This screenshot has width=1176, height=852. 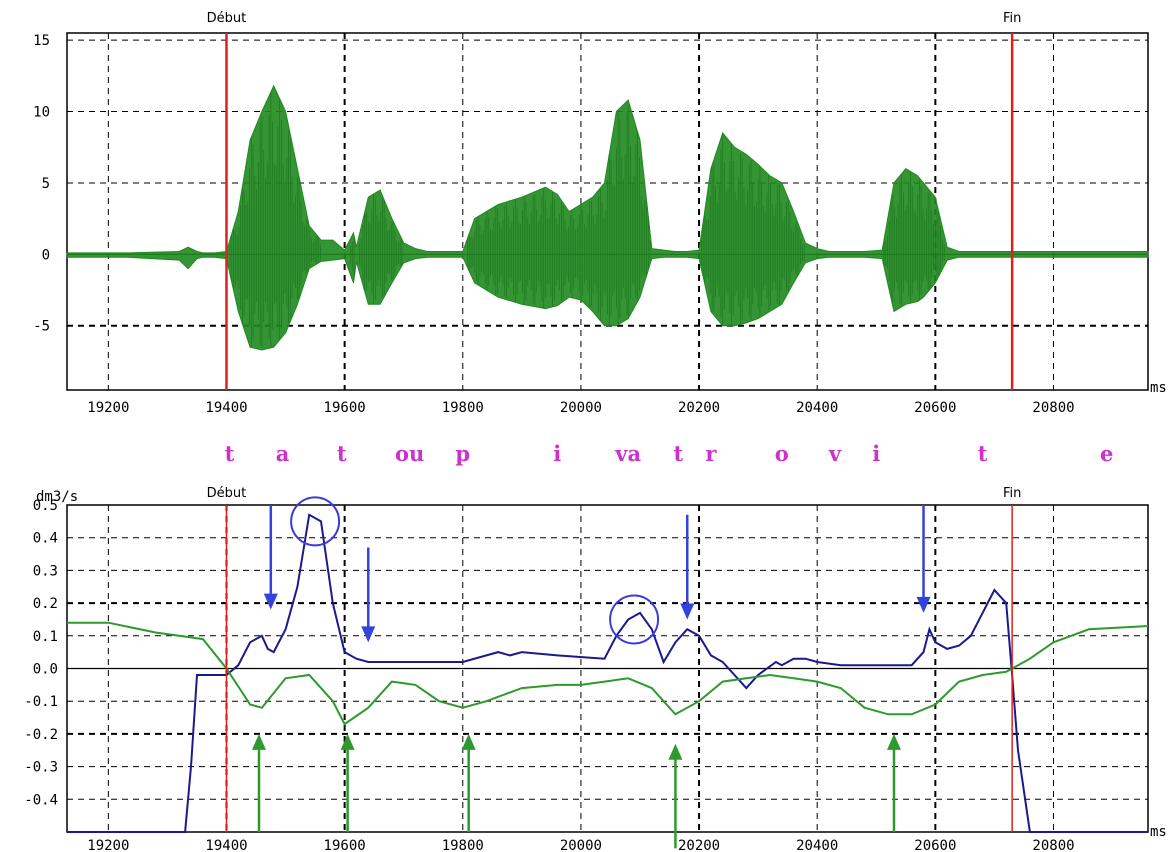 I want to click on phonetic-segment: r, so click(x=711, y=453).